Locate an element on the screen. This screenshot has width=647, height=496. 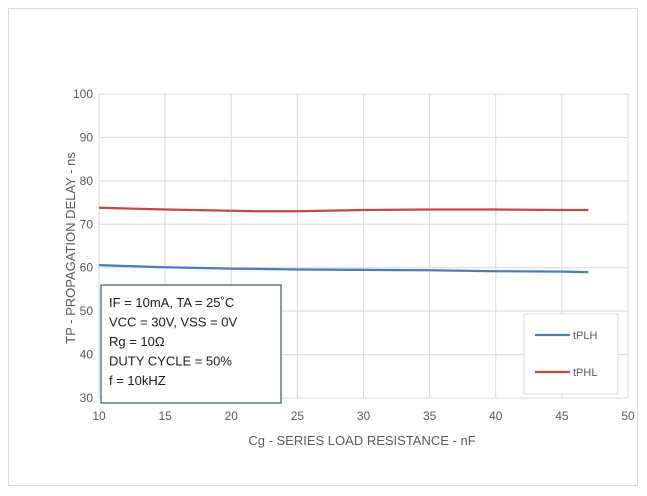
y-tick-label: 50 is located at coordinates (87, 311).